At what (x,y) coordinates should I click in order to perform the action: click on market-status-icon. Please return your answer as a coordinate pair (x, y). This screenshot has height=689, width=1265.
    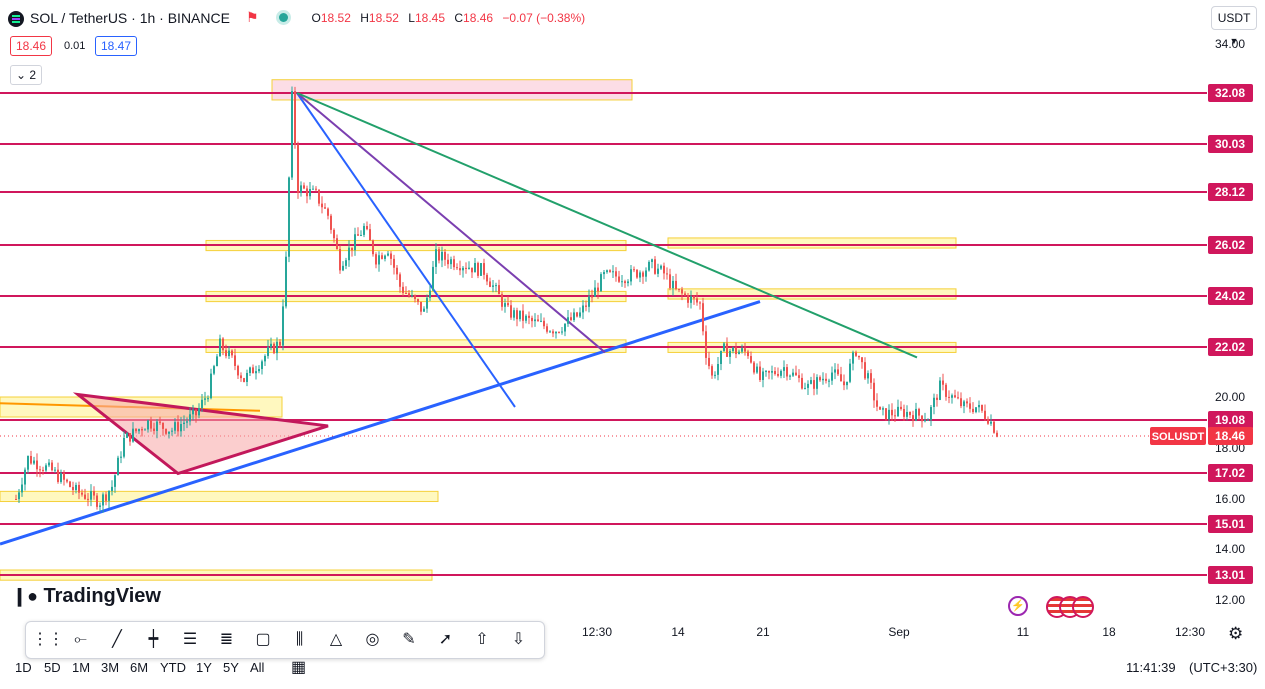
    Looking at the image, I should click on (283, 17).